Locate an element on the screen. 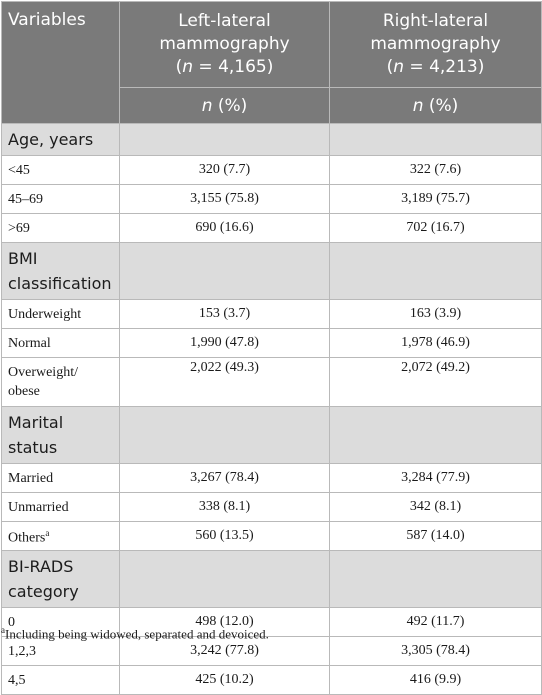  left-value: 320 (7.7) is located at coordinates (224, 170).